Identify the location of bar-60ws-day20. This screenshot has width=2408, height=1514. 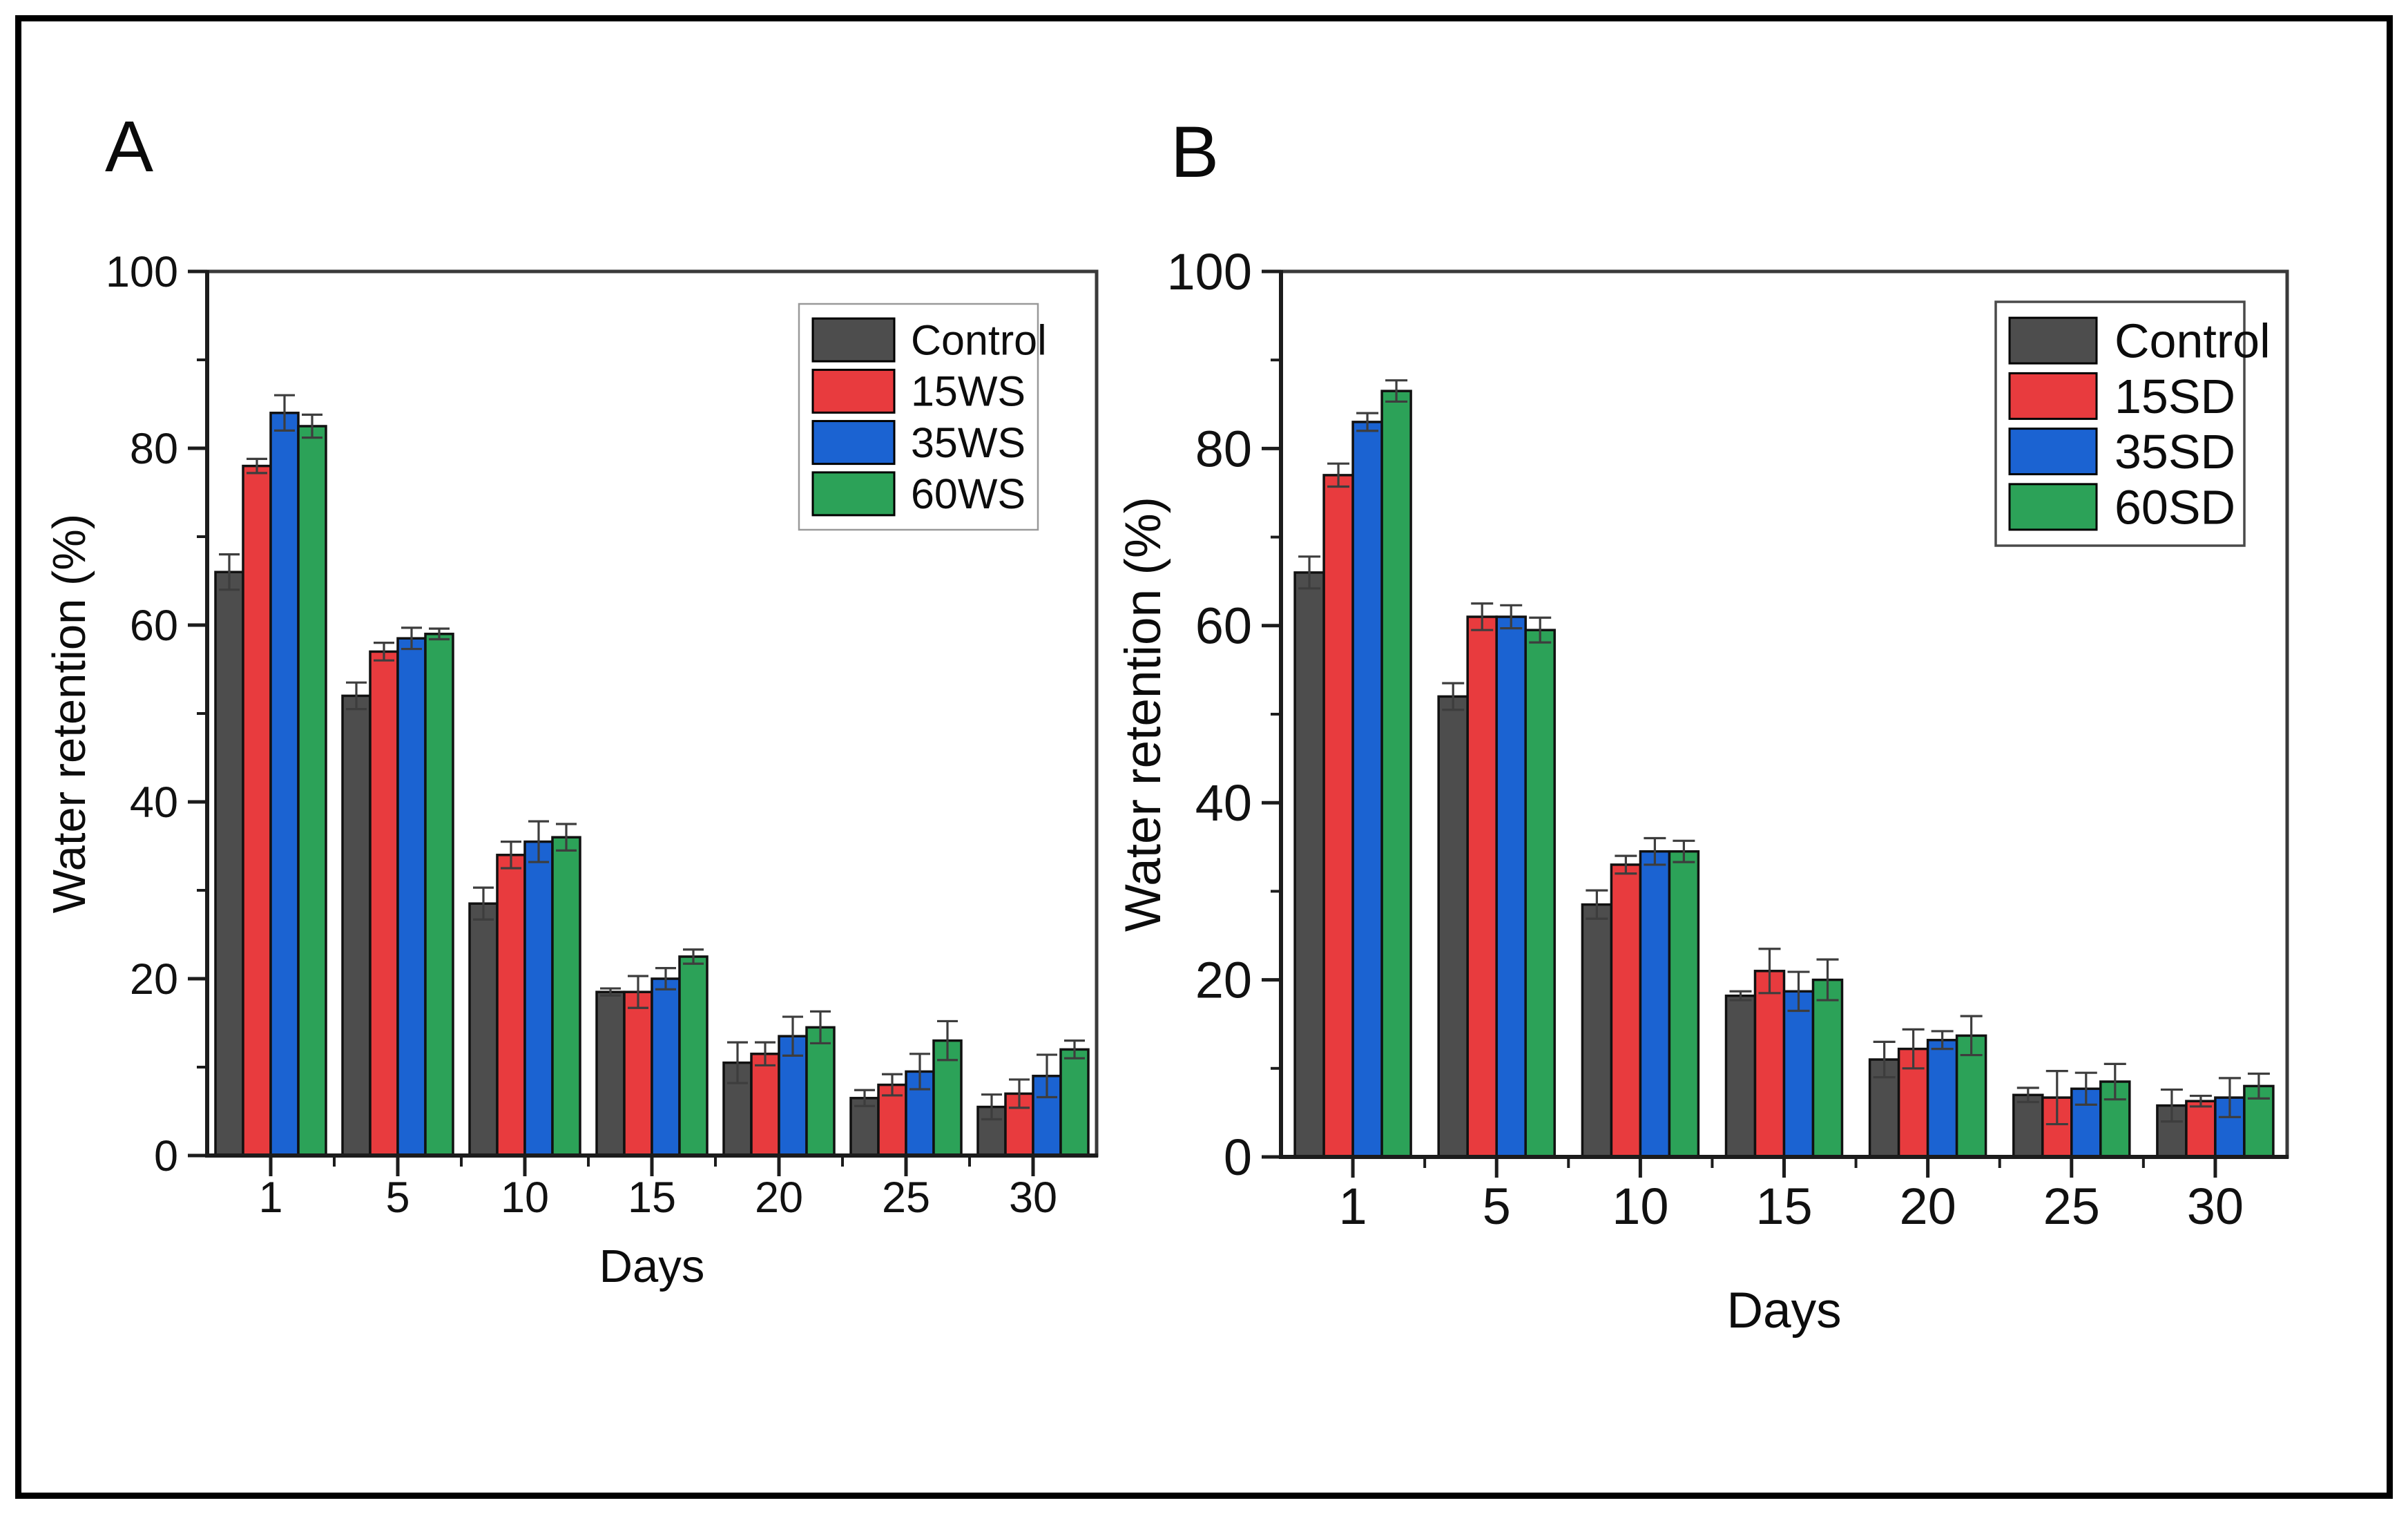
(820, 1091).